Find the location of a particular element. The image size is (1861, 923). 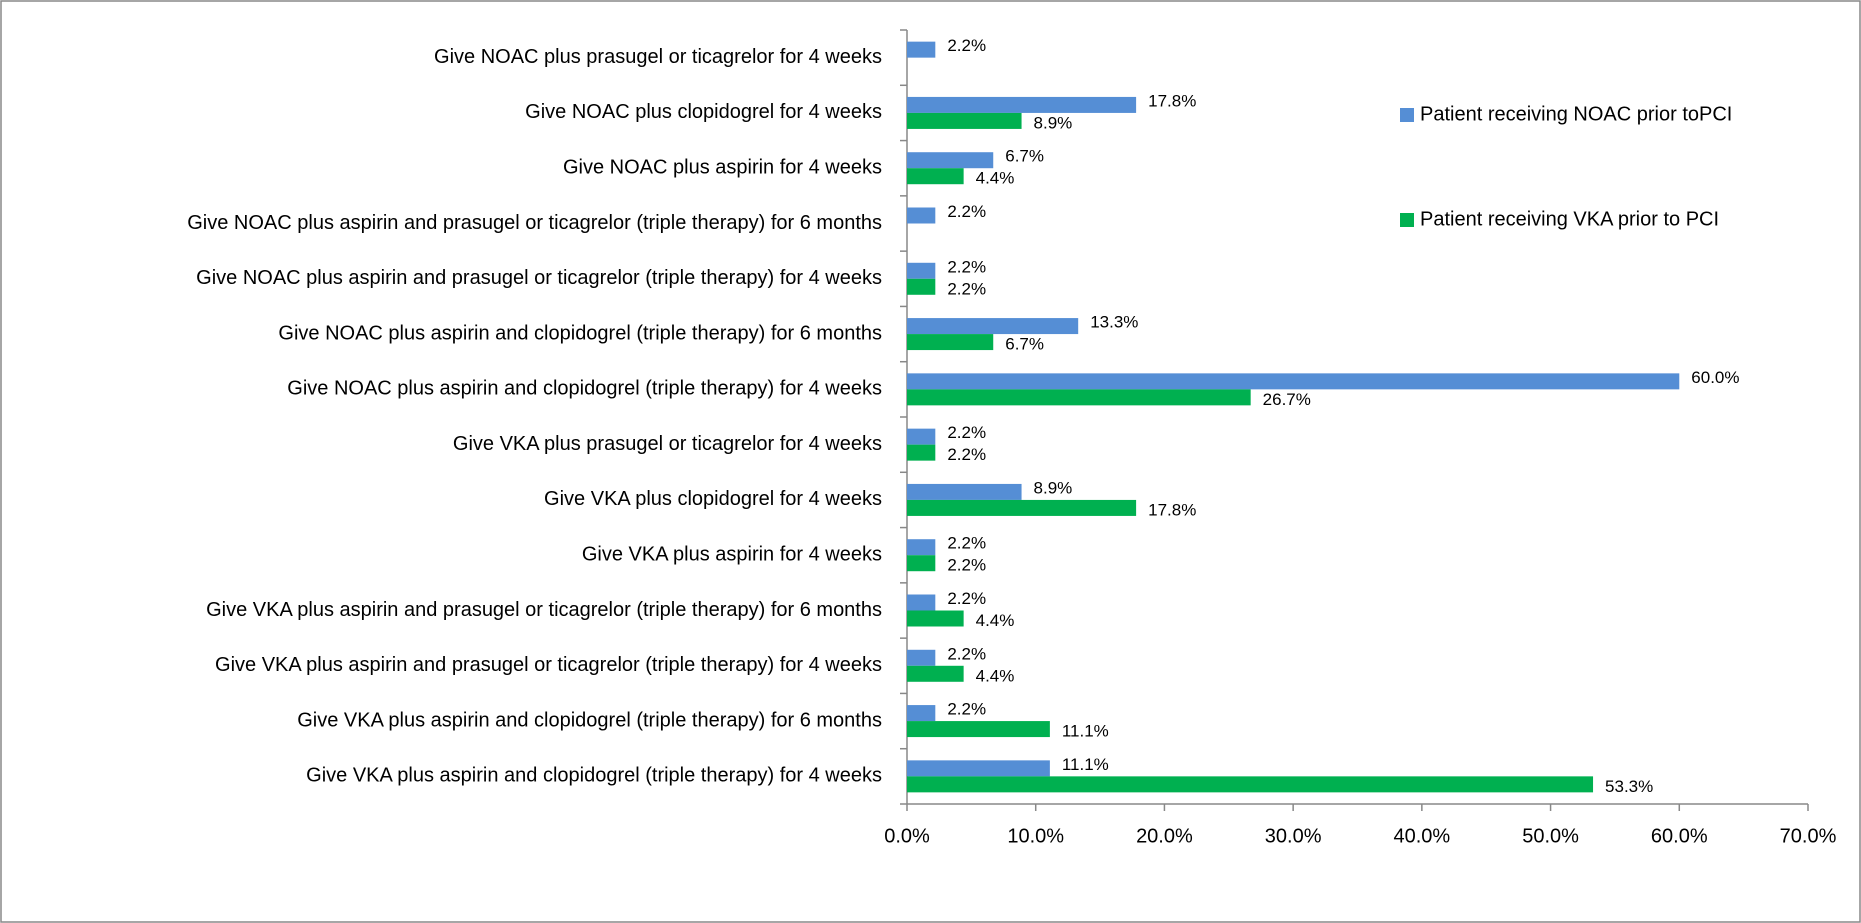

x-tick-label: 40.0% is located at coordinates (1421, 836).